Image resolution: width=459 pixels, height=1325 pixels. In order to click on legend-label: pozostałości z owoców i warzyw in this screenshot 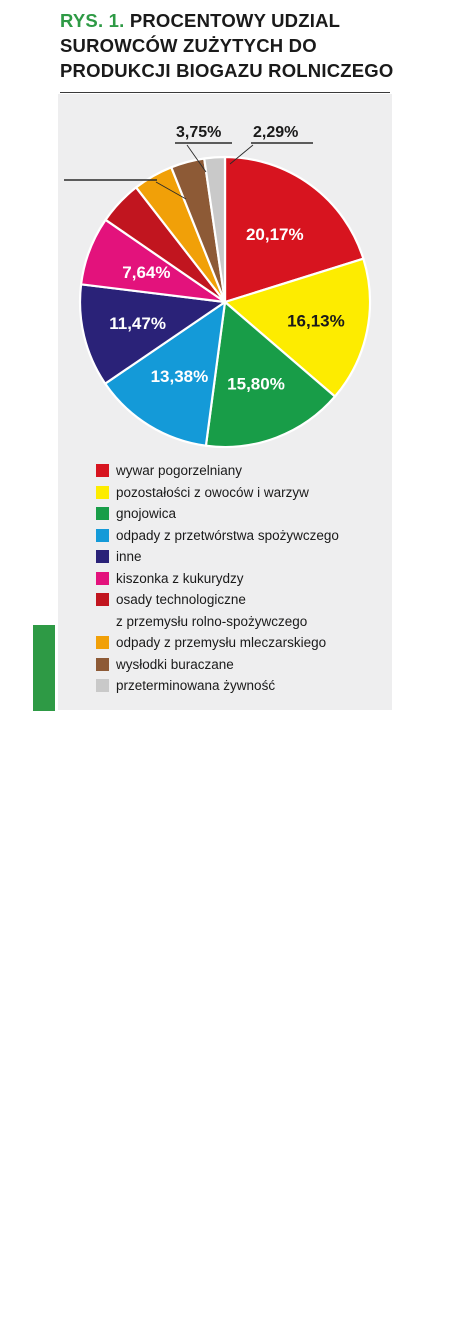, I will do `click(212, 492)`.